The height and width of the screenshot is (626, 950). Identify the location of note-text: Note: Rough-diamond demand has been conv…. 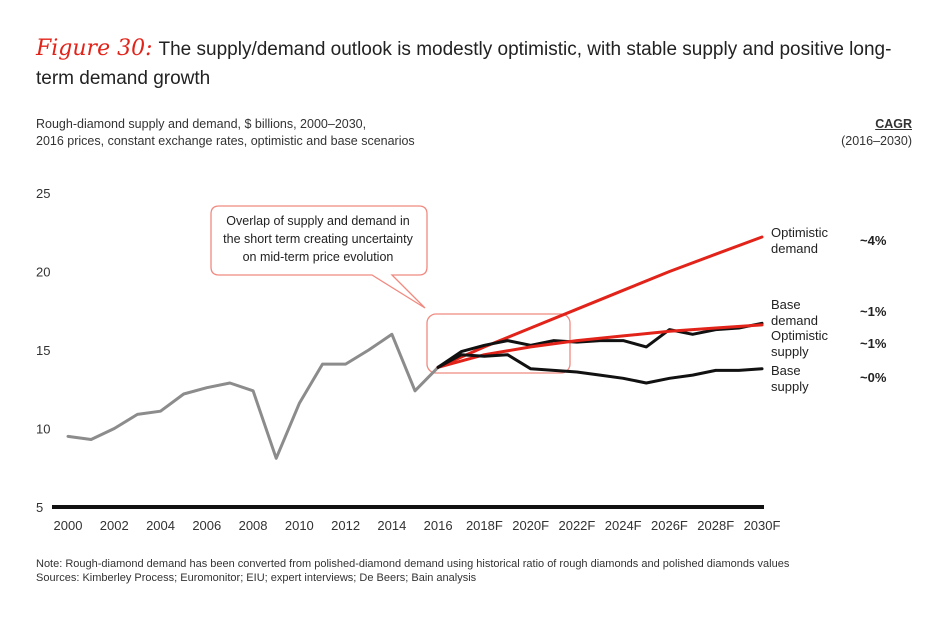
(413, 564).